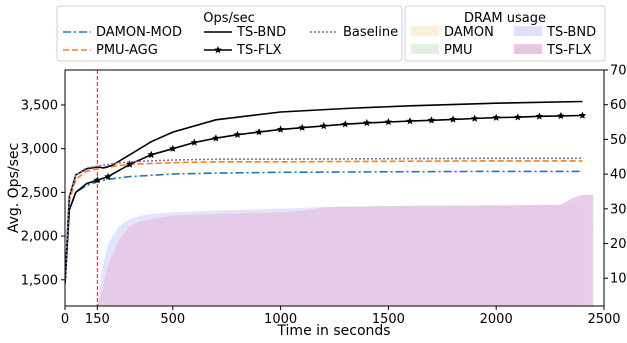 Image resolution: width=627 pixels, height=343 pixels. I want to click on y-axis-label: Avg. Ops/sec, so click(14, 188).